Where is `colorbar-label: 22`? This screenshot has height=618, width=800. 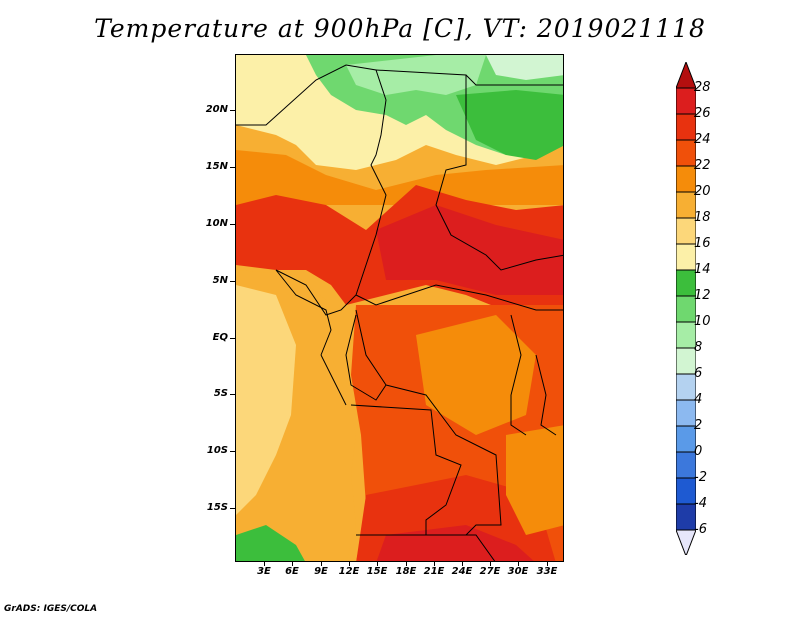 colorbar-label: 22 is located at coordinates (702, 165).